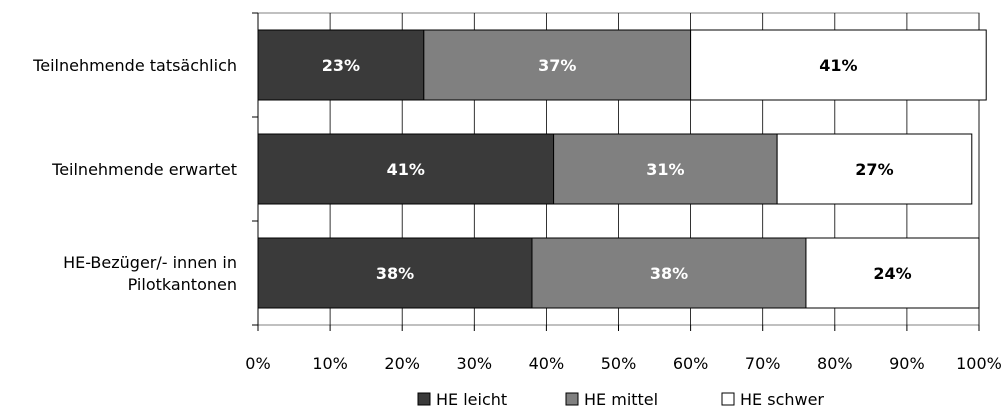  Describe the element at coordinates (907, 363) in the screenshot. I see `x-tick-label: 90%` at that location.